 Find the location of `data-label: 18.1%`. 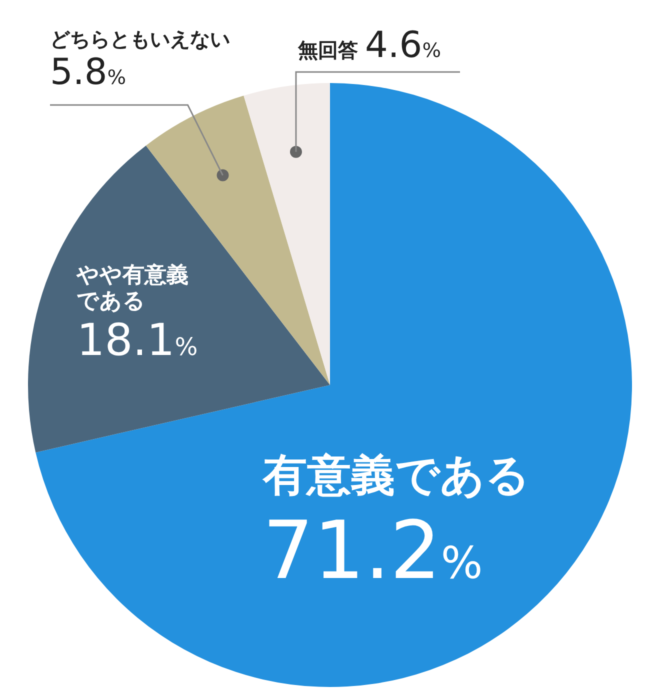

data-label: 18.1% is located at coordinates (137, 341).